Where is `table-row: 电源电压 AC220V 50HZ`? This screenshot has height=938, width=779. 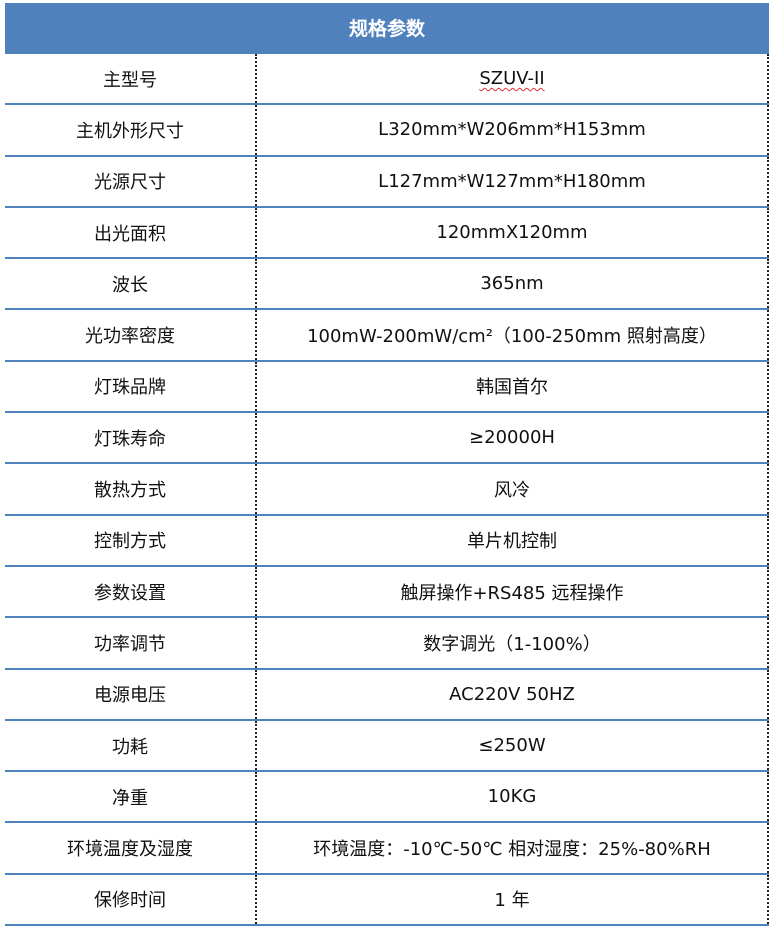 table-row: 电源电压 AC220V 50HZ is located at coordinates (387, 695).